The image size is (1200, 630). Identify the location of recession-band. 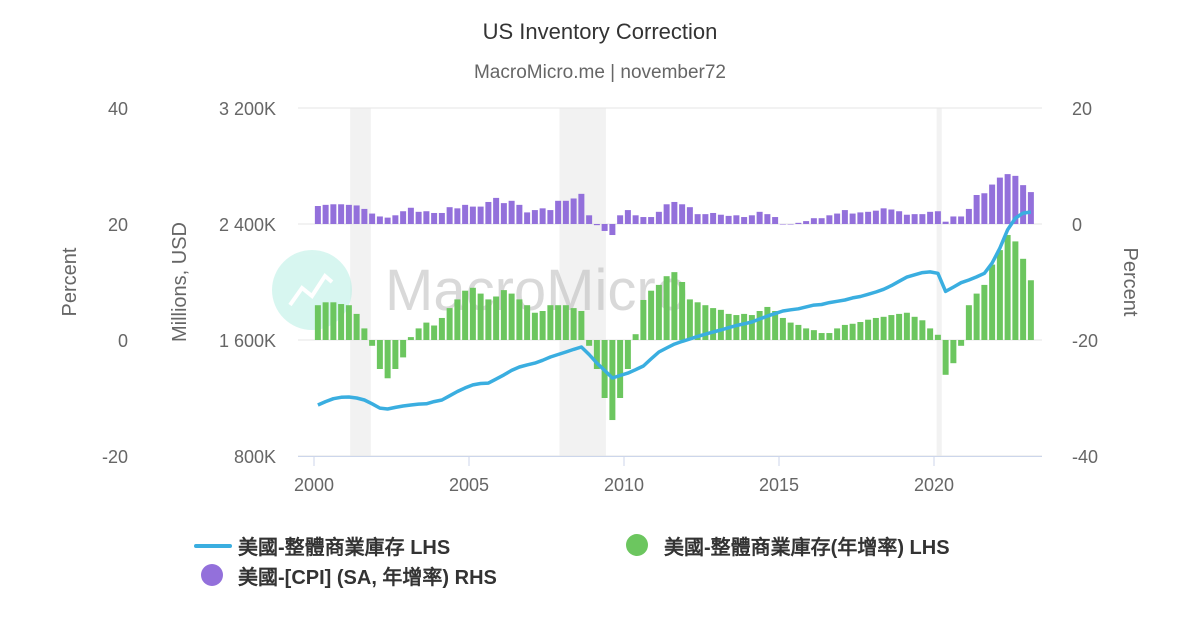
(360, 282).